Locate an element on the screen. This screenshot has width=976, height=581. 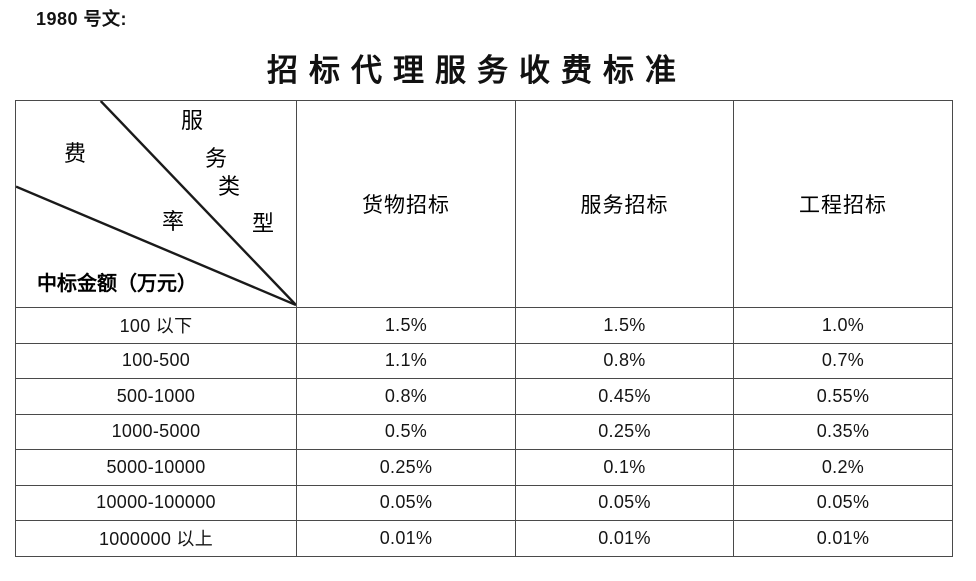
amount-cell: 500-1000 is located at coordinates (156, 396).